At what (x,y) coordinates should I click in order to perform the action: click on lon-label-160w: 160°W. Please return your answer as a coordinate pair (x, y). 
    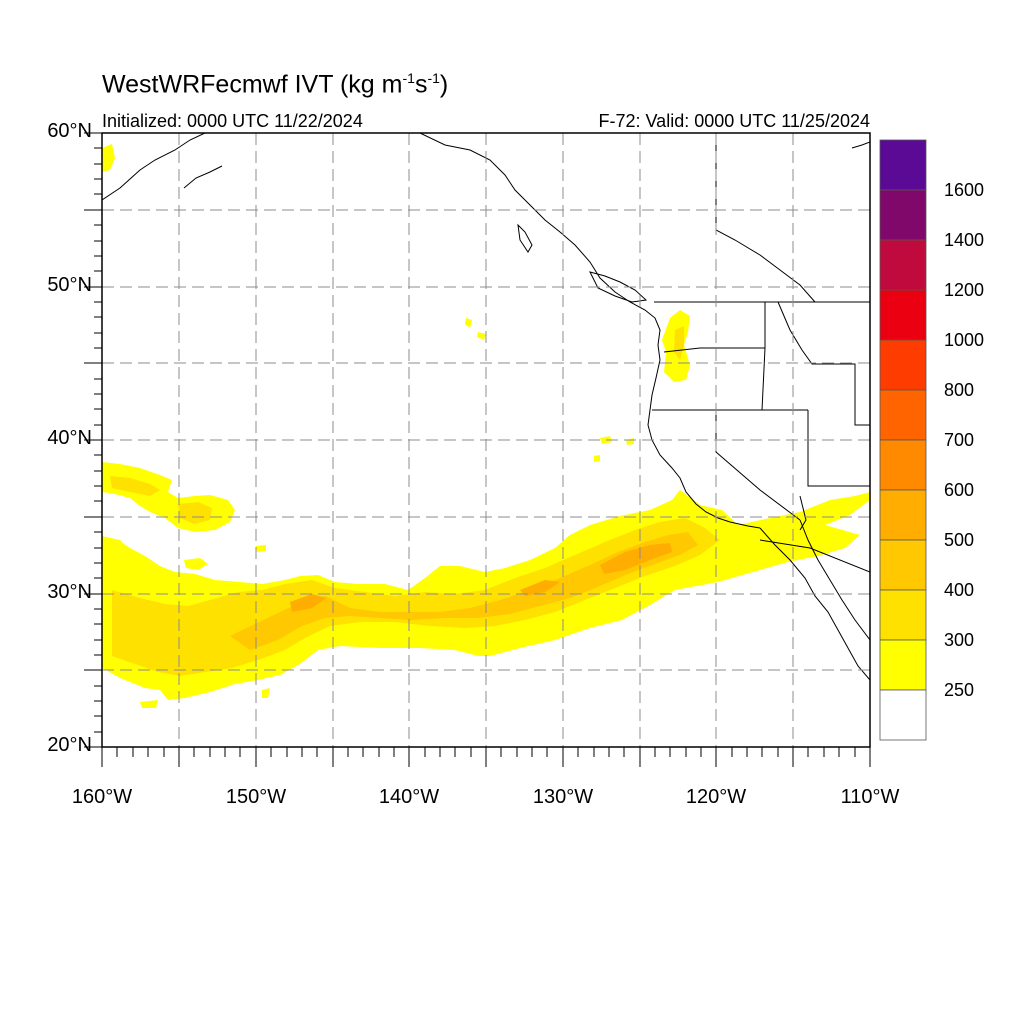
    Looking at the image, I should click on (102, 797).